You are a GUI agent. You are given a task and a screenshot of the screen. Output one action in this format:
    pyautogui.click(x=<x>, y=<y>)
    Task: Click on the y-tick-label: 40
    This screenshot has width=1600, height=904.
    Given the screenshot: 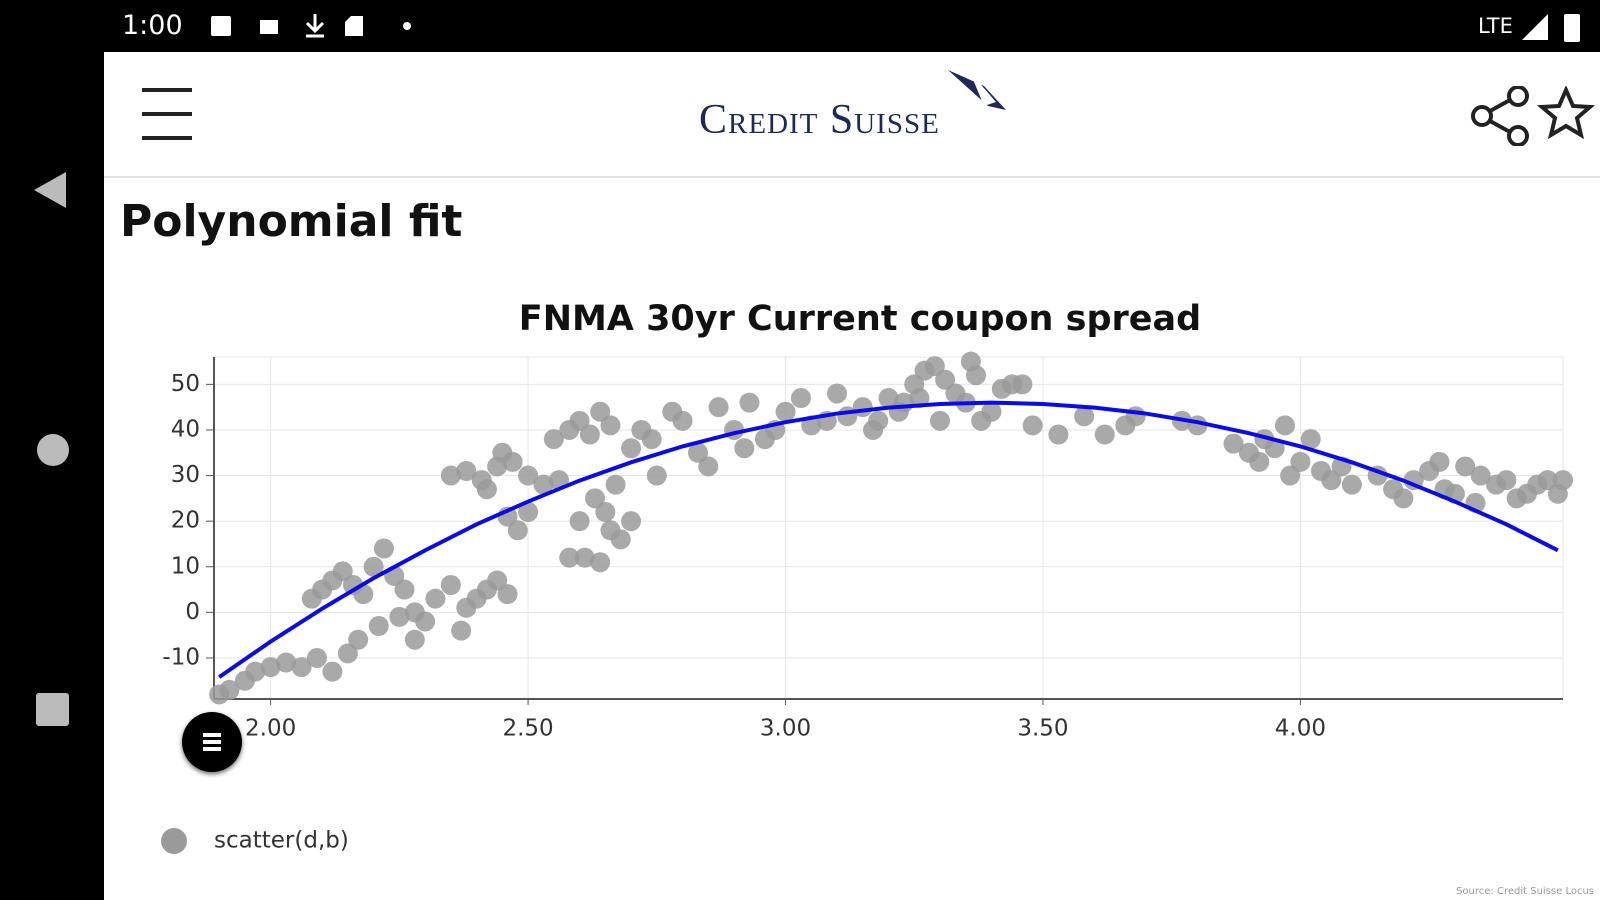 What is the action you would take?
    pyautogui.click(x=185, y=429)
    